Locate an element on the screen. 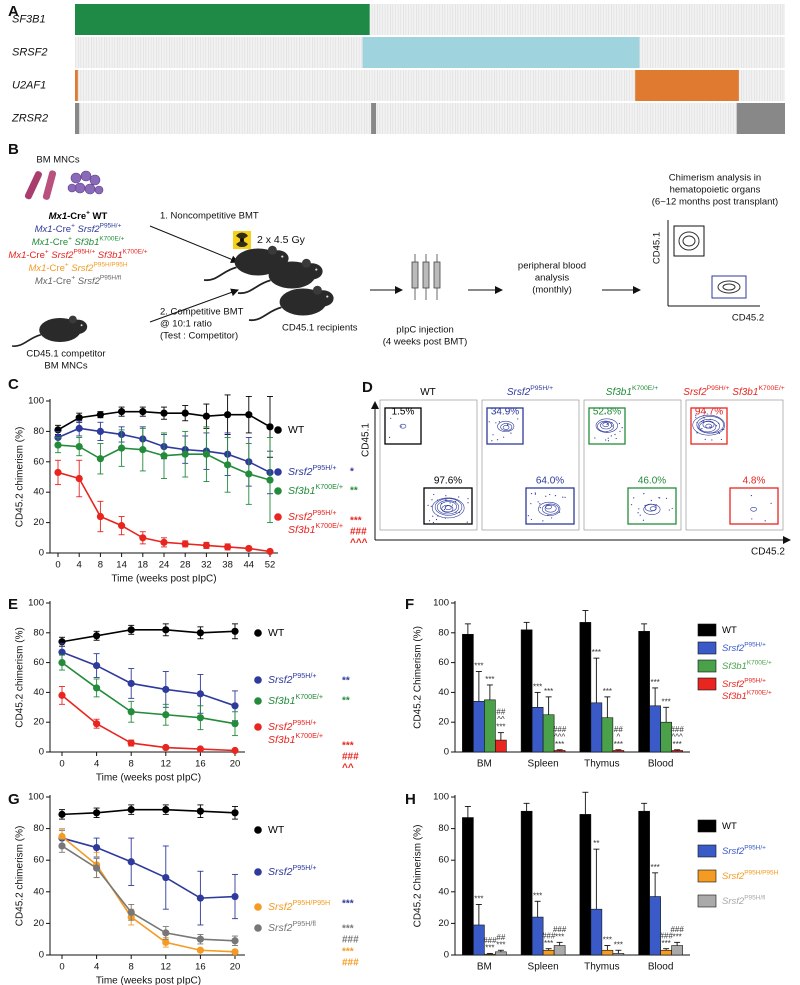 This screenshot has height=985, width=800. flow-title-part: Srsf2 is located at coordinates (519, 392).